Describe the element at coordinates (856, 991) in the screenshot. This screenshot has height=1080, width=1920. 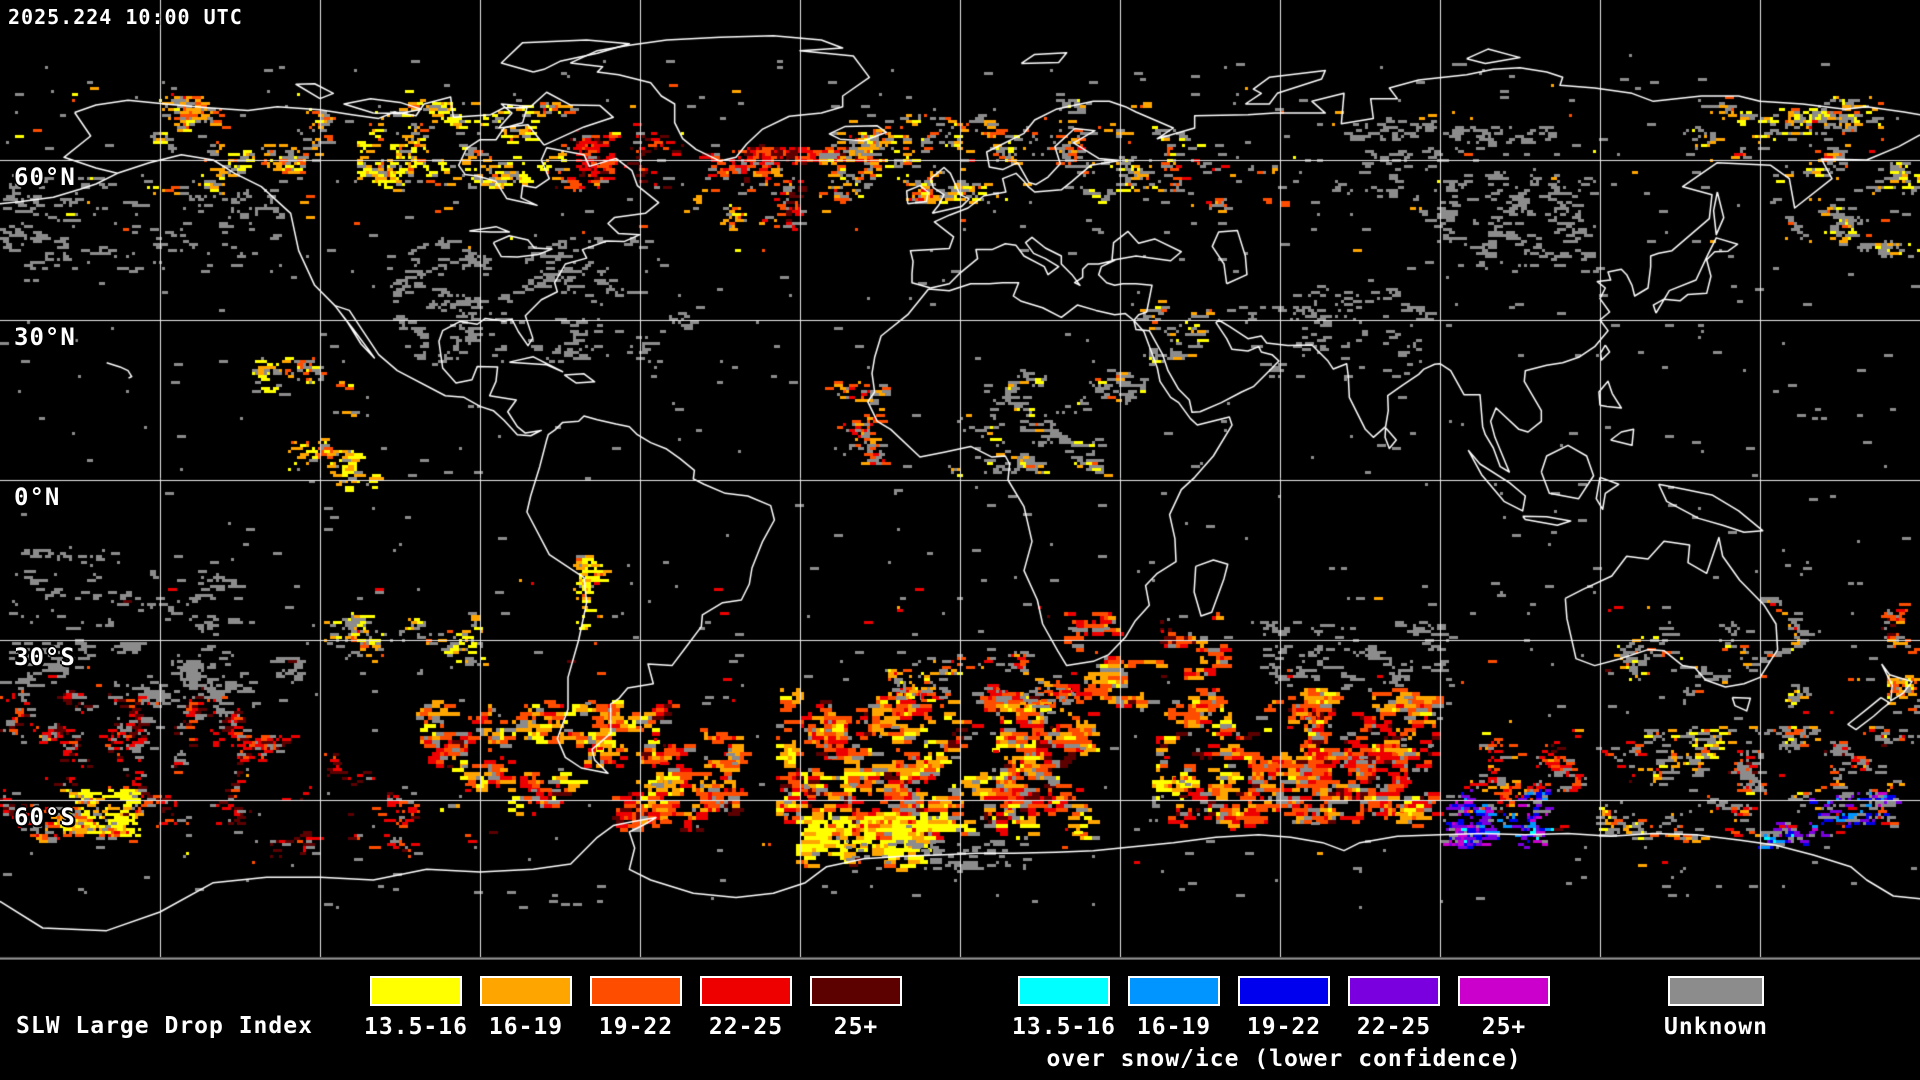
I see `slw-swatch-25plus` at that location.